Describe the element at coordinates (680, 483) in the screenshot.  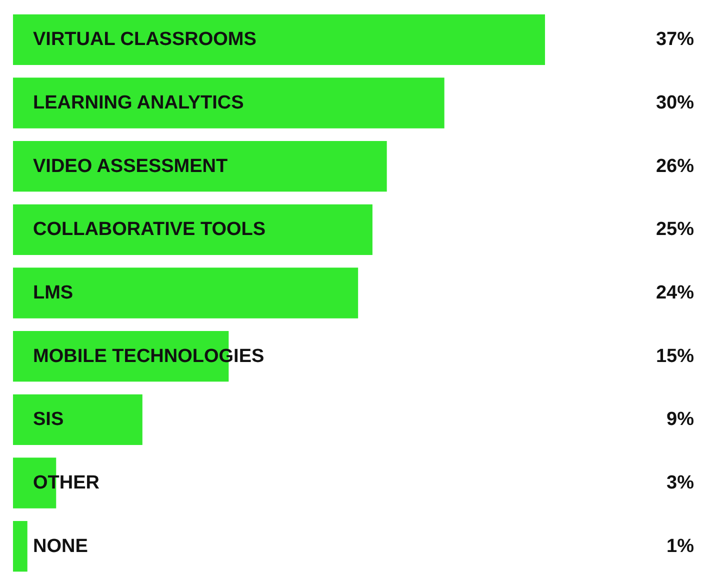
I see `data-label: 3%` at that location.